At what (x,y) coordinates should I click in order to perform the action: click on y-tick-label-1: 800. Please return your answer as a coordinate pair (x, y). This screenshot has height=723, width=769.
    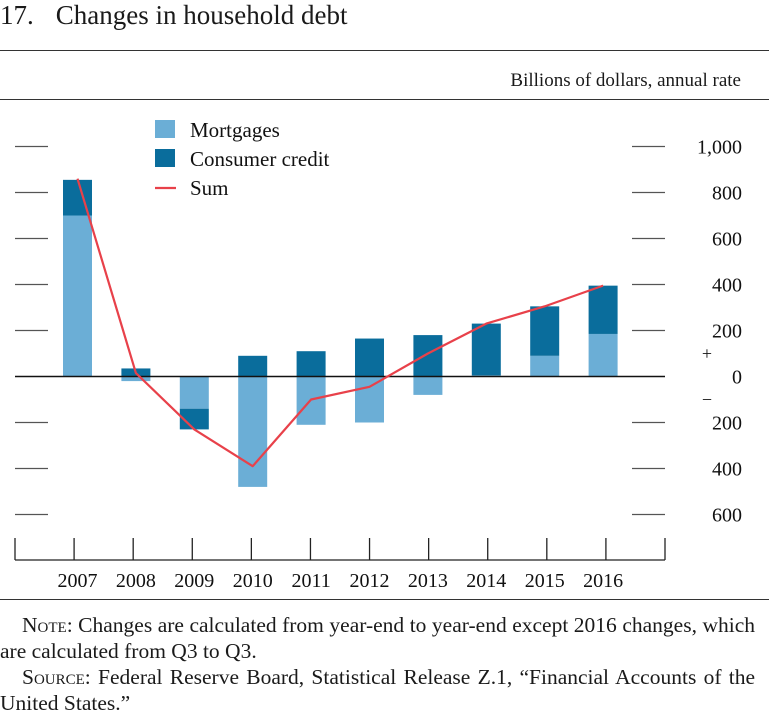
    Looking at the image, I should click on (727, 194).